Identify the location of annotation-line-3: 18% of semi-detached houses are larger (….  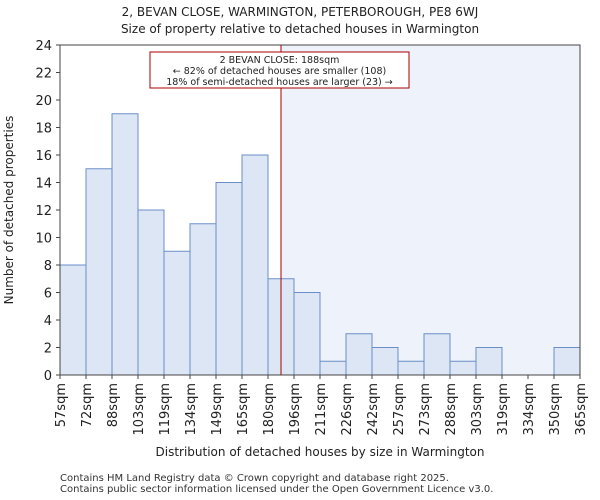
(279, 82).